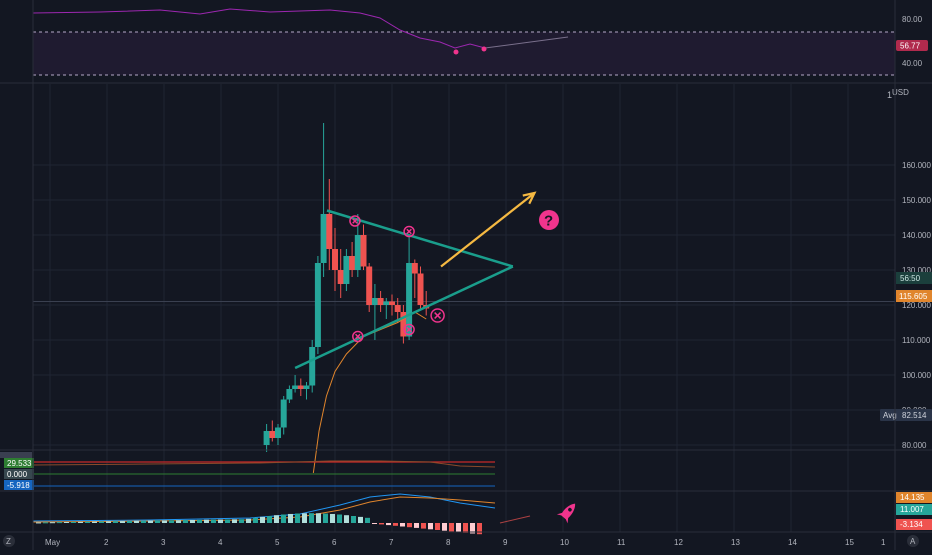  Describe the element at coordinates (484, 49) in the screenshot. I see `rsi-point-b` at that location.